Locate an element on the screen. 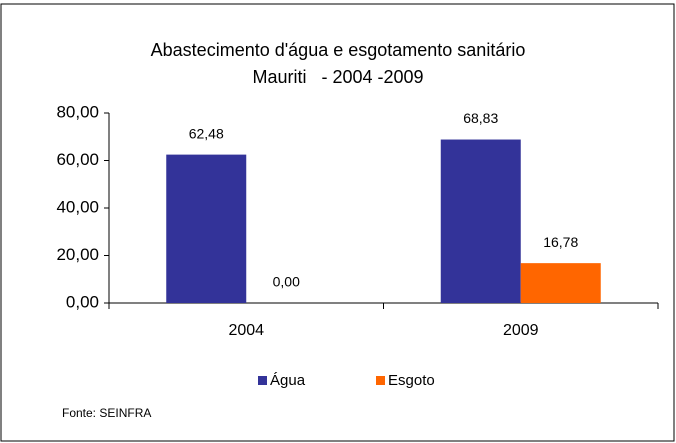  value-label: 62,48 is located at coordinates (206, 133).